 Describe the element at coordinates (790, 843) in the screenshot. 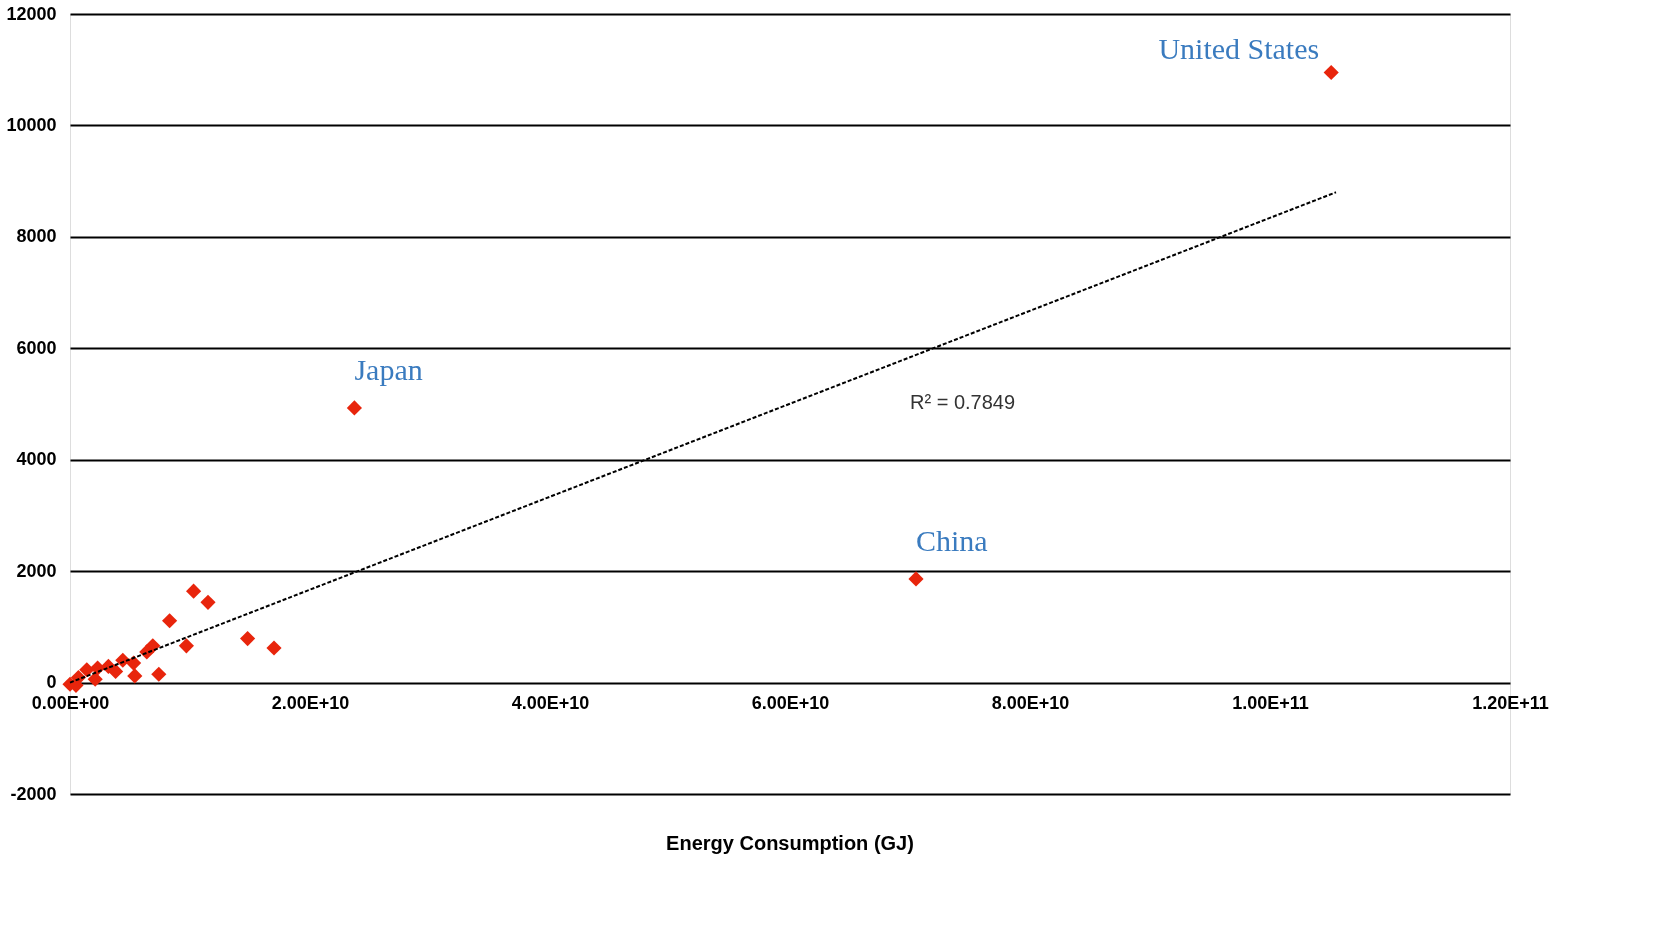

I see `x-axis-title: Energy Consumption (GJ)` at that location.